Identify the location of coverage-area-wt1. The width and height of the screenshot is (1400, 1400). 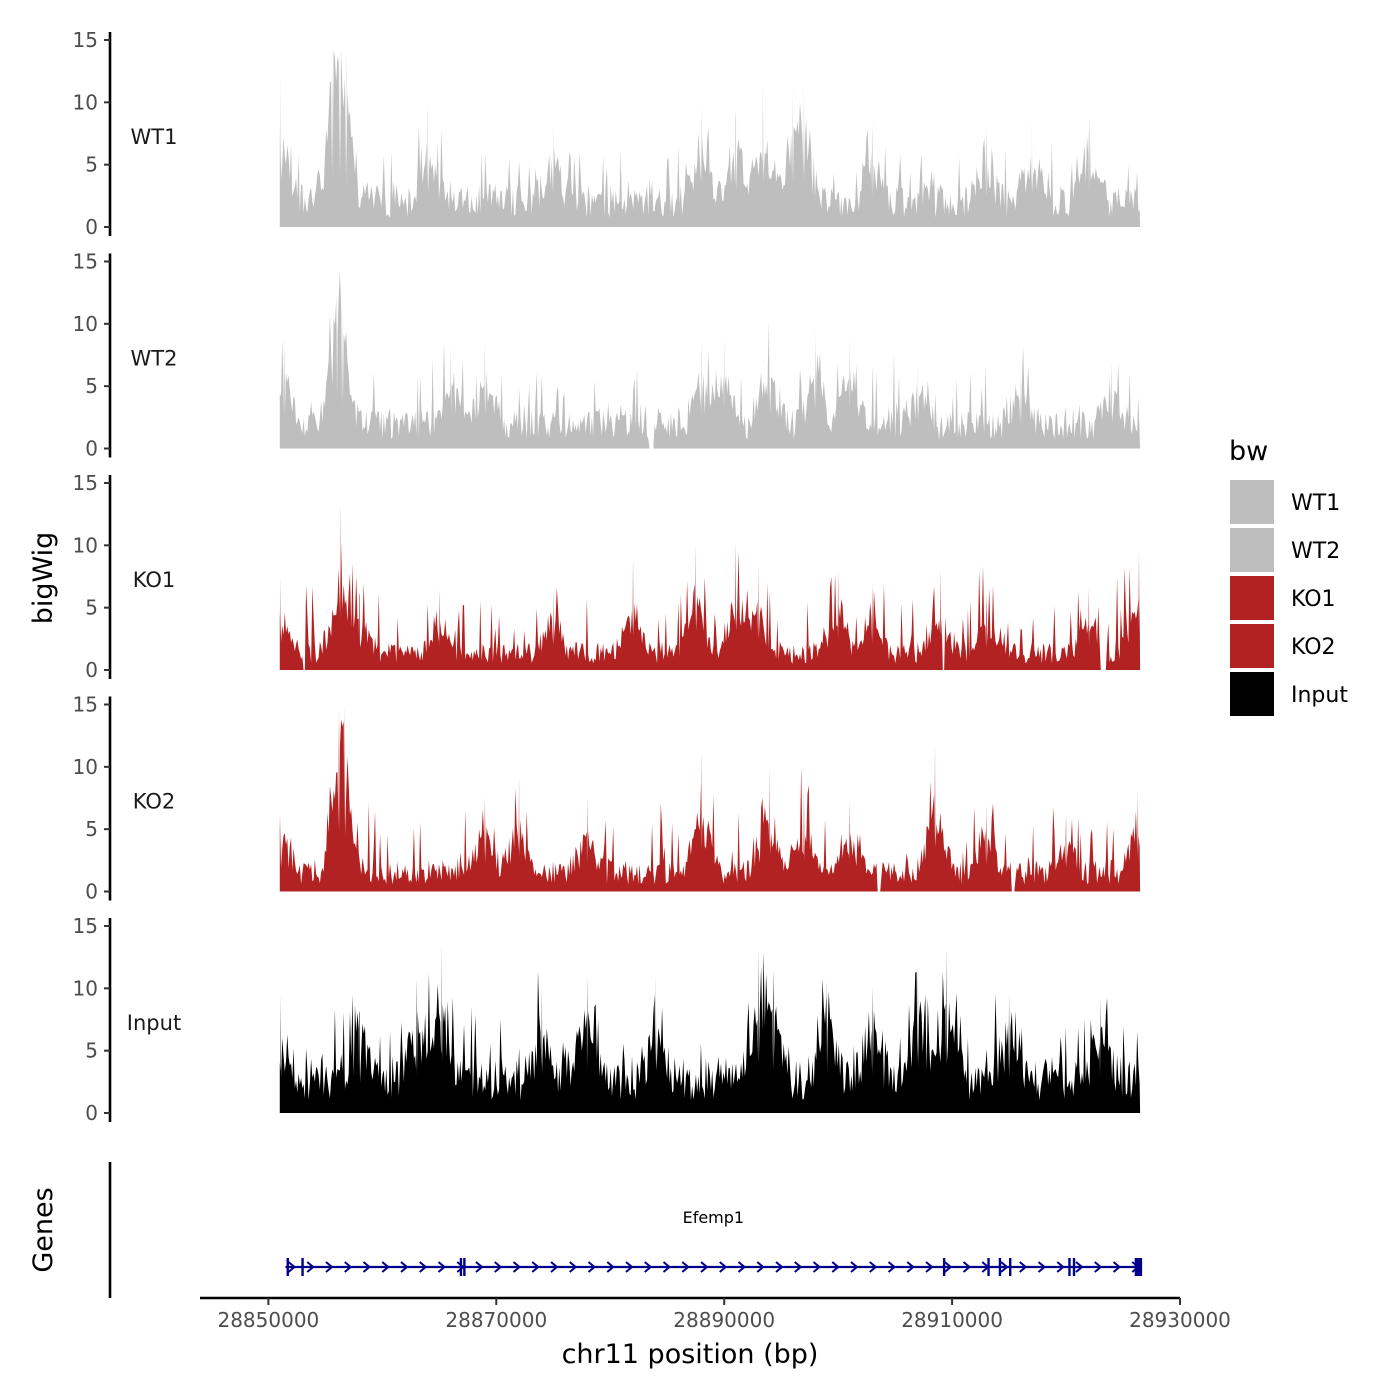
(710, 138).